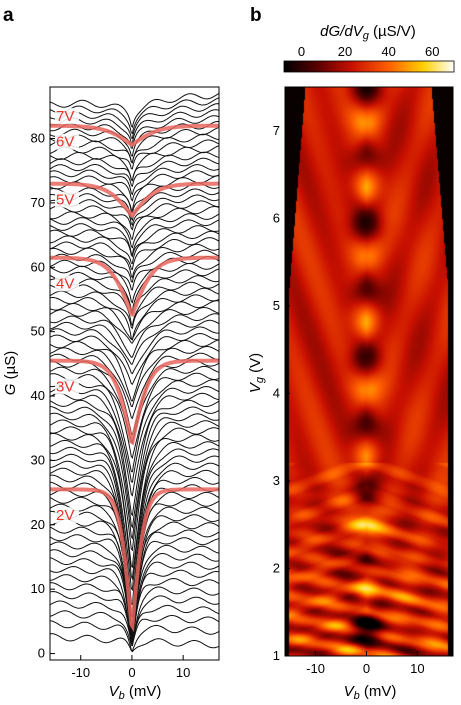  Describe the element at coordinates (38, 588) in the screenshot. I see `y-tick-label-a: 10` at that location.